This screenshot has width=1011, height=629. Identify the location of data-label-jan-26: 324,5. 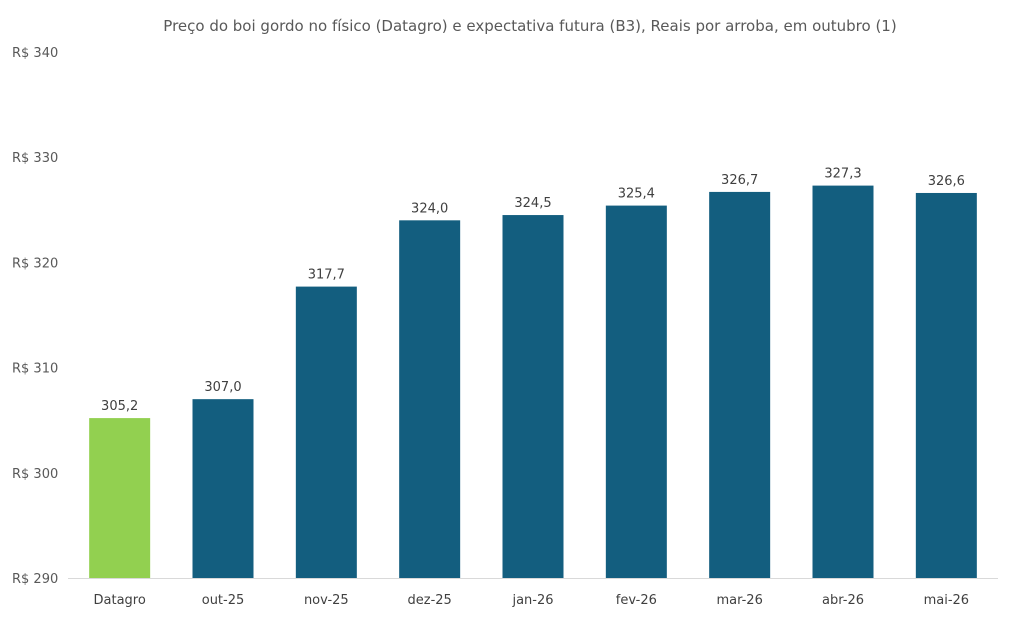
(532, 203).